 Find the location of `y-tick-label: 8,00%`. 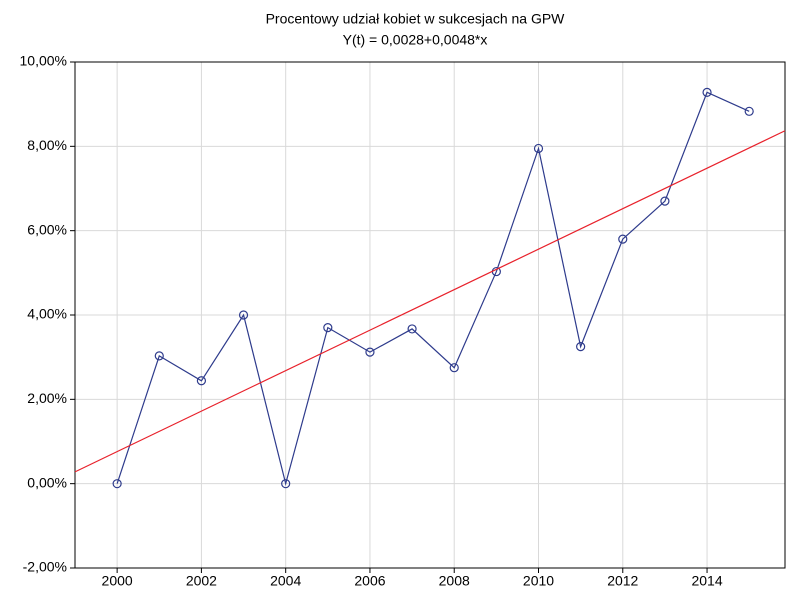

y-tick-label: 8,00% is located at coordinates (47, 145).